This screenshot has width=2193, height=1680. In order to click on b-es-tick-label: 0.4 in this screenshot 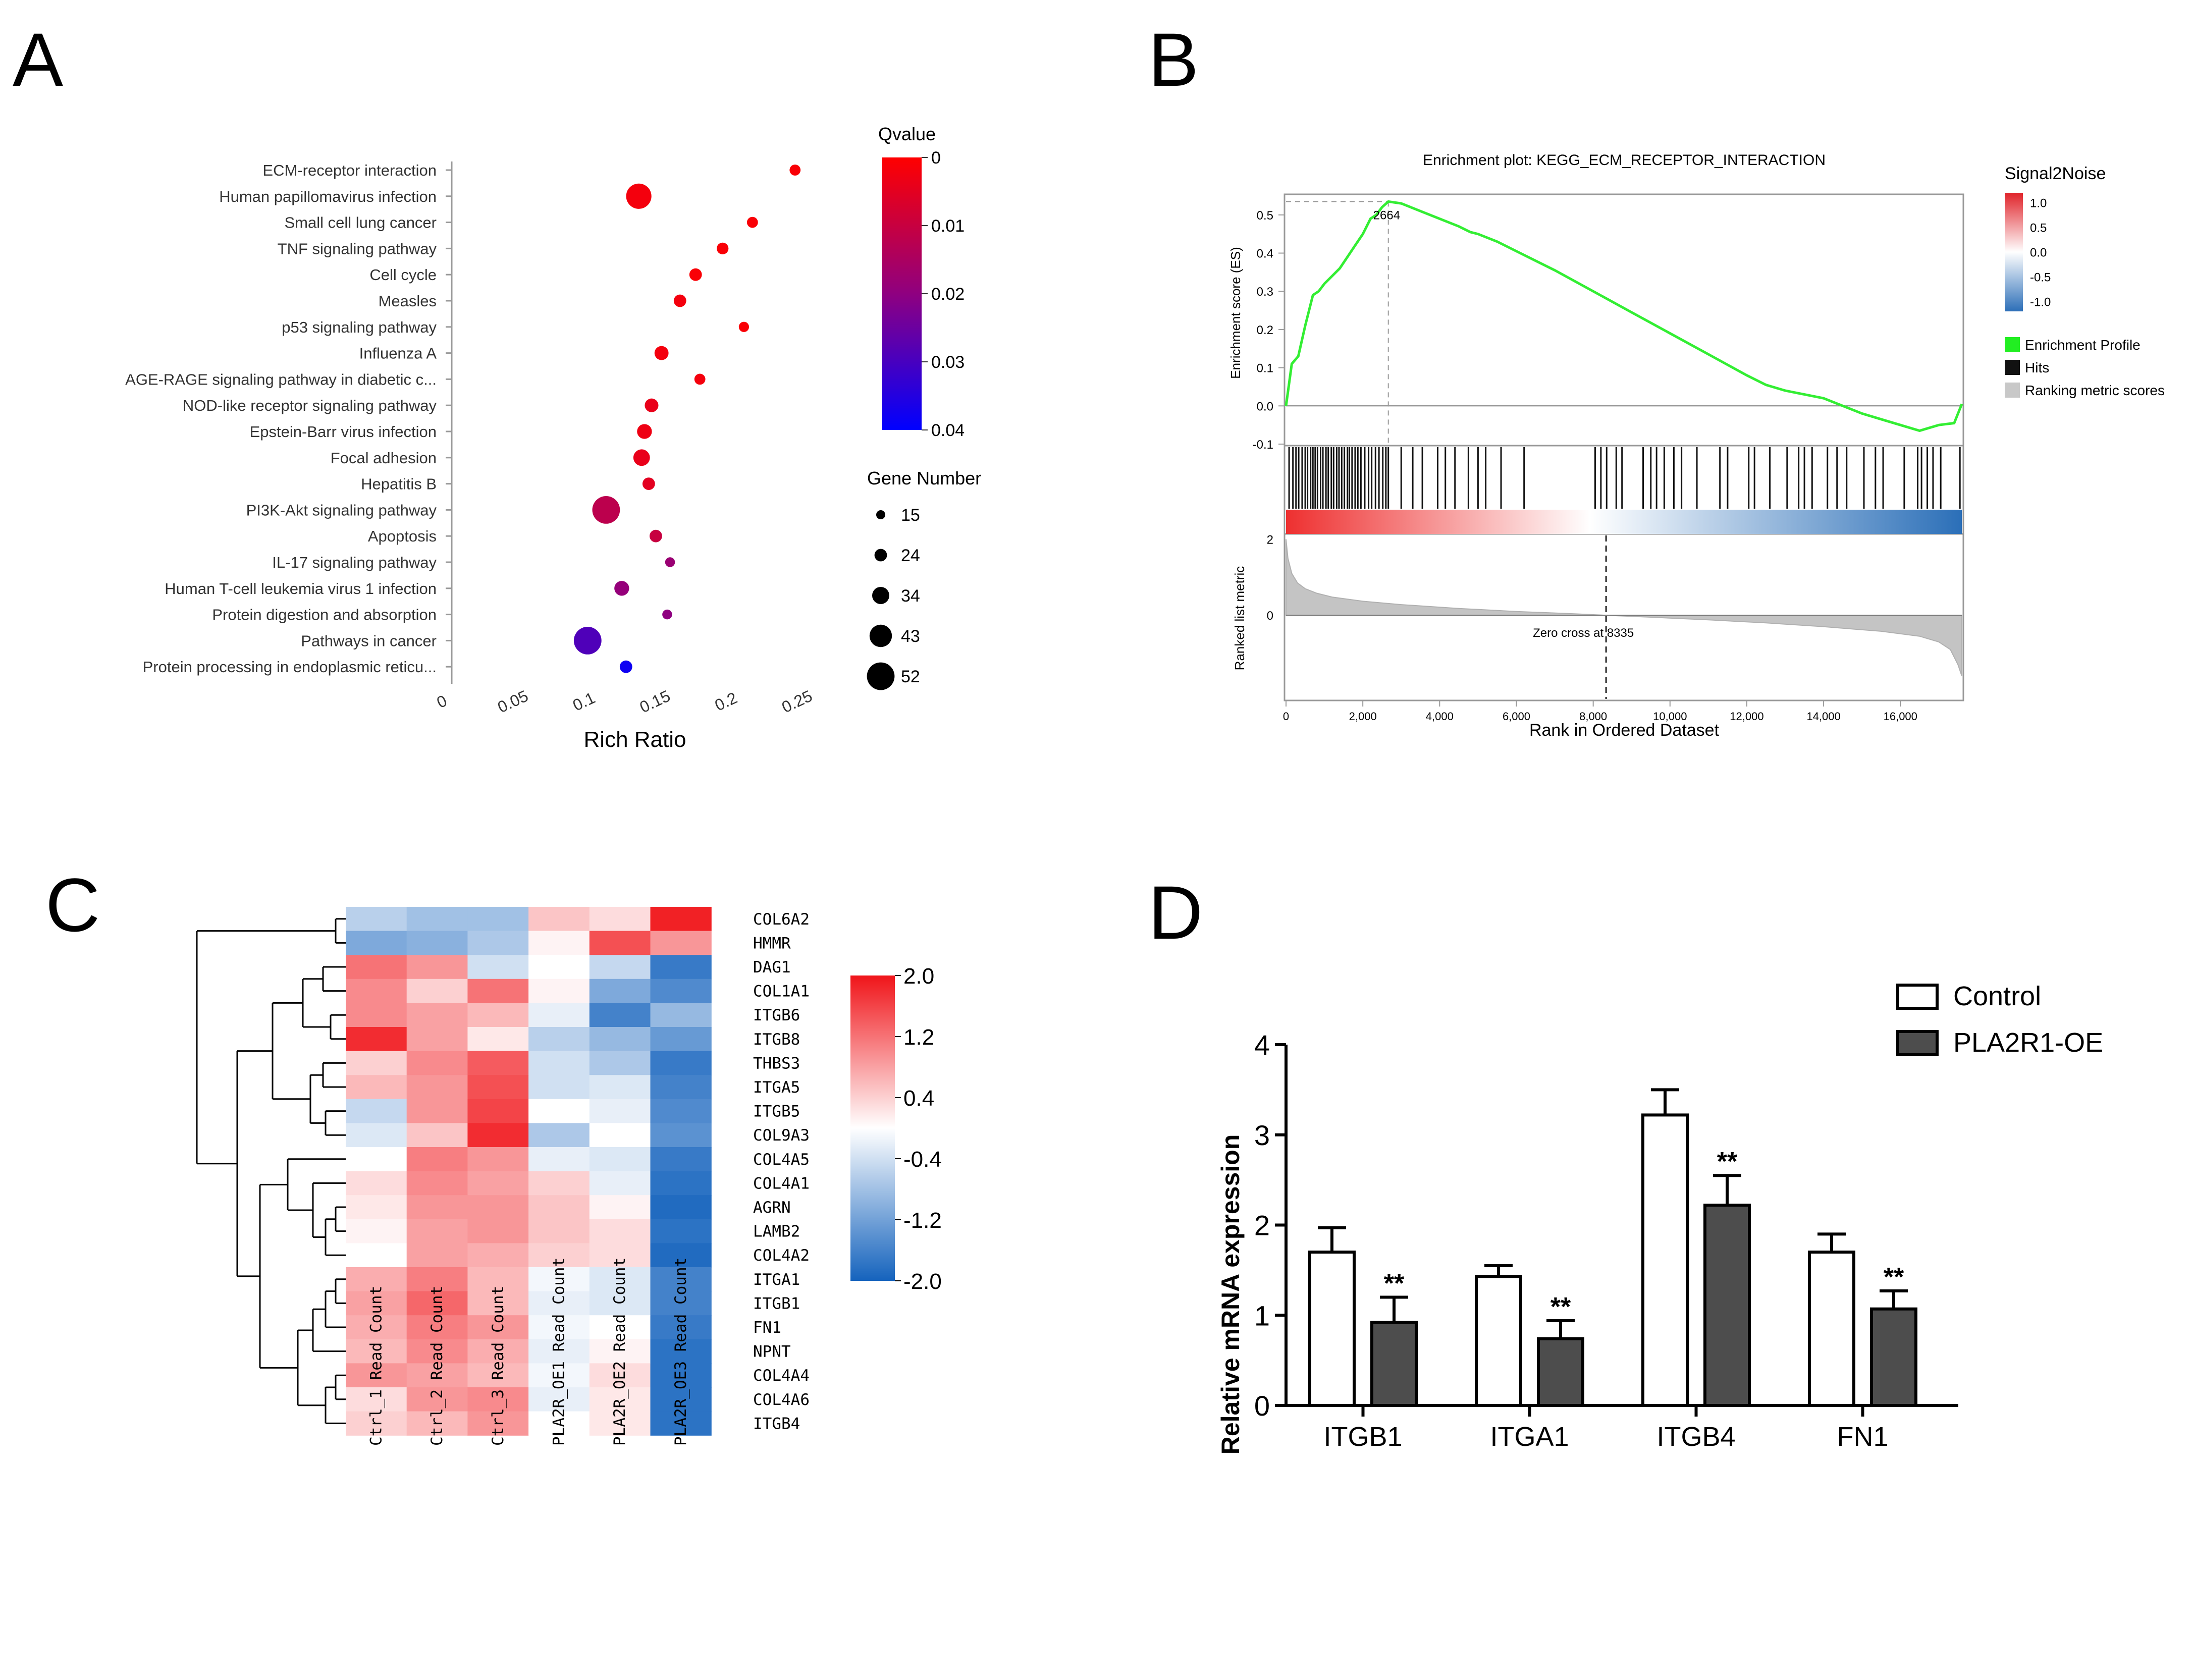, I will do `click(1265, 254)`.